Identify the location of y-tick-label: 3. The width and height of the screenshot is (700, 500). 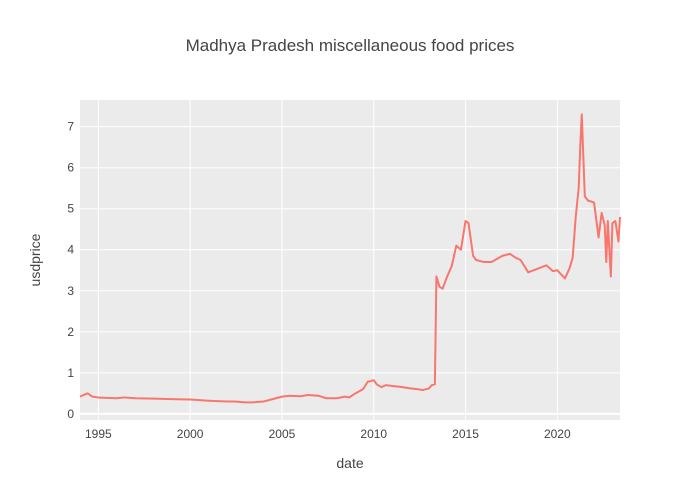
(70, 291).